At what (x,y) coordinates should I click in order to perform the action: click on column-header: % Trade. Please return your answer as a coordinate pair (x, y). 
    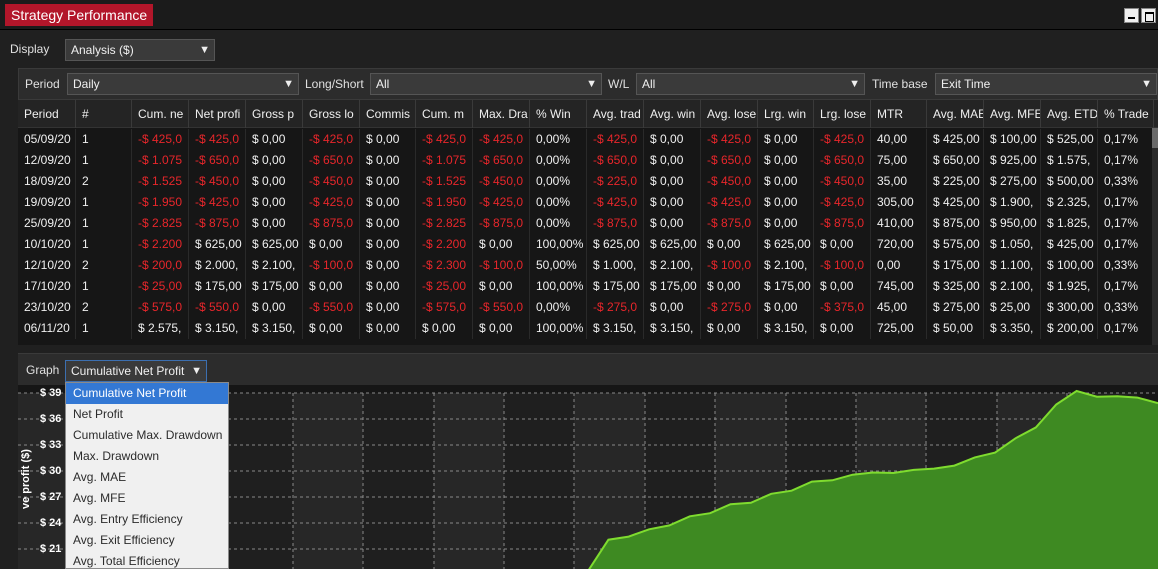
    Looking at the image, I should click on (1126, 114).